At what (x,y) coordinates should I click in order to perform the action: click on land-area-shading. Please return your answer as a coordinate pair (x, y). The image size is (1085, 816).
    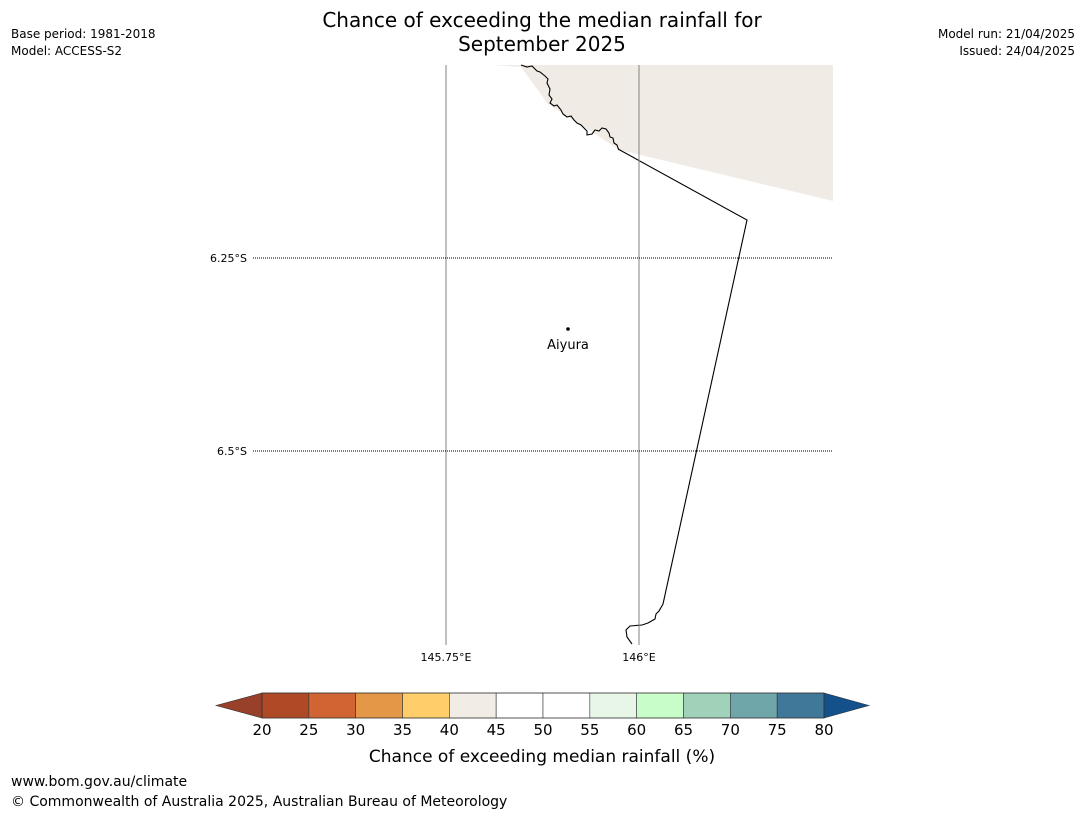
    Looking at the image, I should click on (662, 133).